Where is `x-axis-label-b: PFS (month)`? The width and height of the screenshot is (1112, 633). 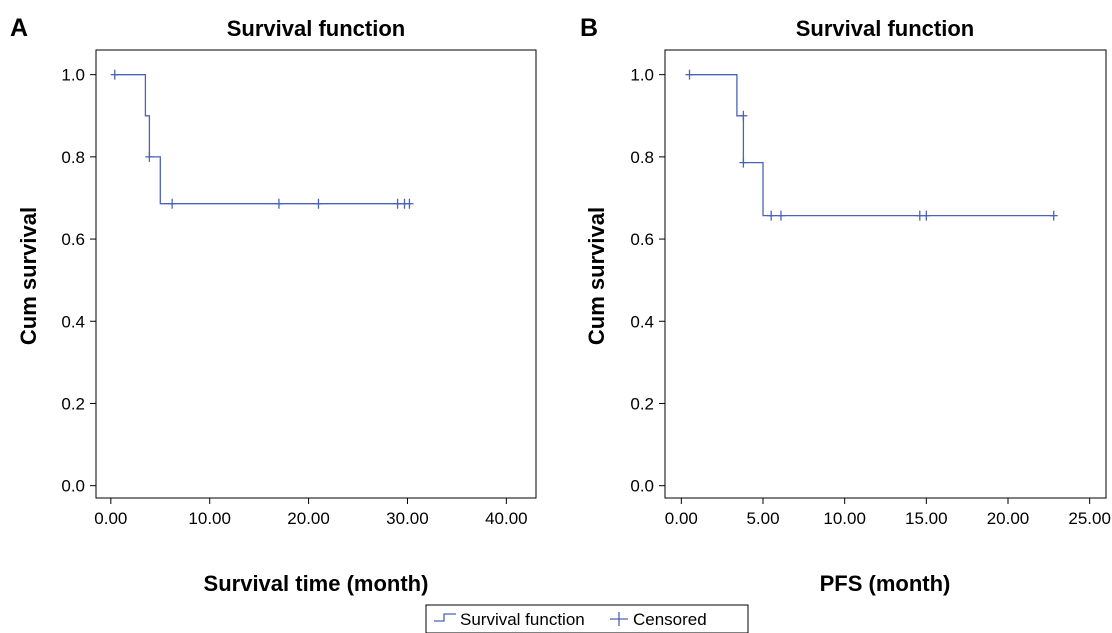
x-axis-label-b: PFS (month) is located at coordinates (885, 583).